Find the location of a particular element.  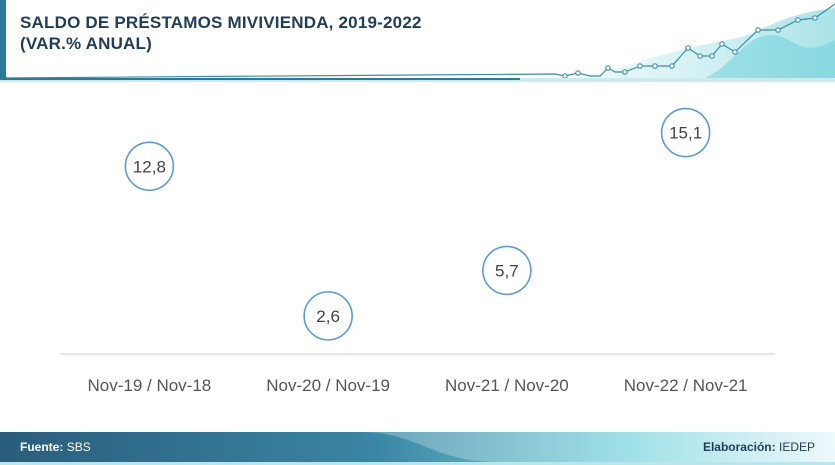

data-point: 15,1 is located at coordinates (685, 132).